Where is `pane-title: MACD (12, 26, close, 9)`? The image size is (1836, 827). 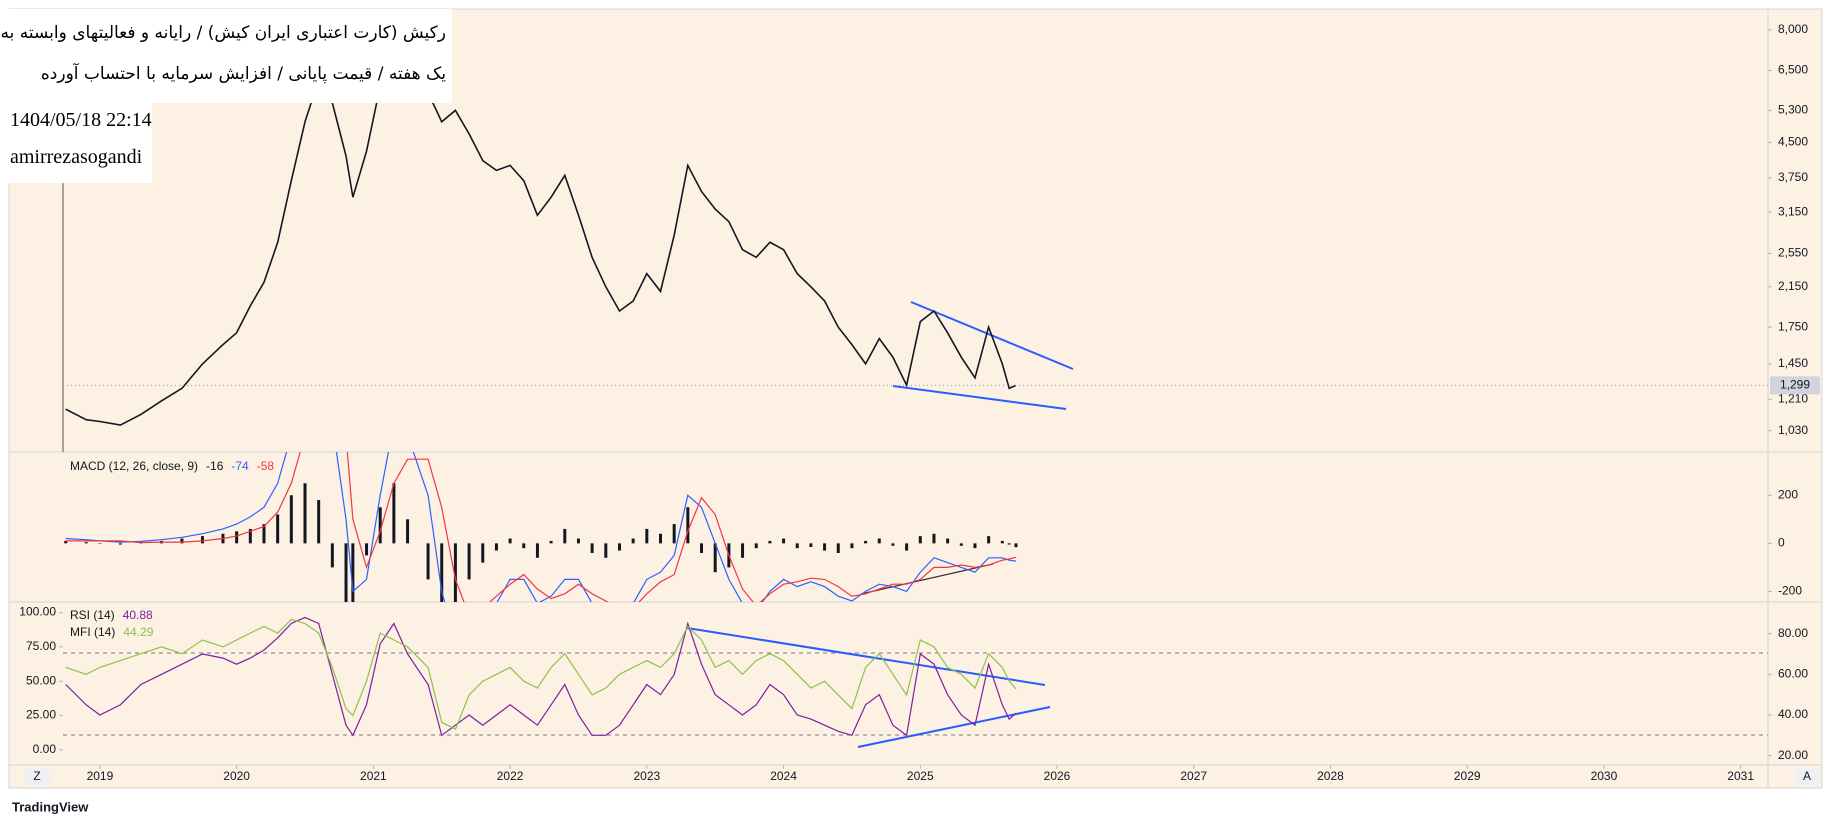
pane-title: MACD (12, 26, close, 9) is located at coordinates (134, 466).